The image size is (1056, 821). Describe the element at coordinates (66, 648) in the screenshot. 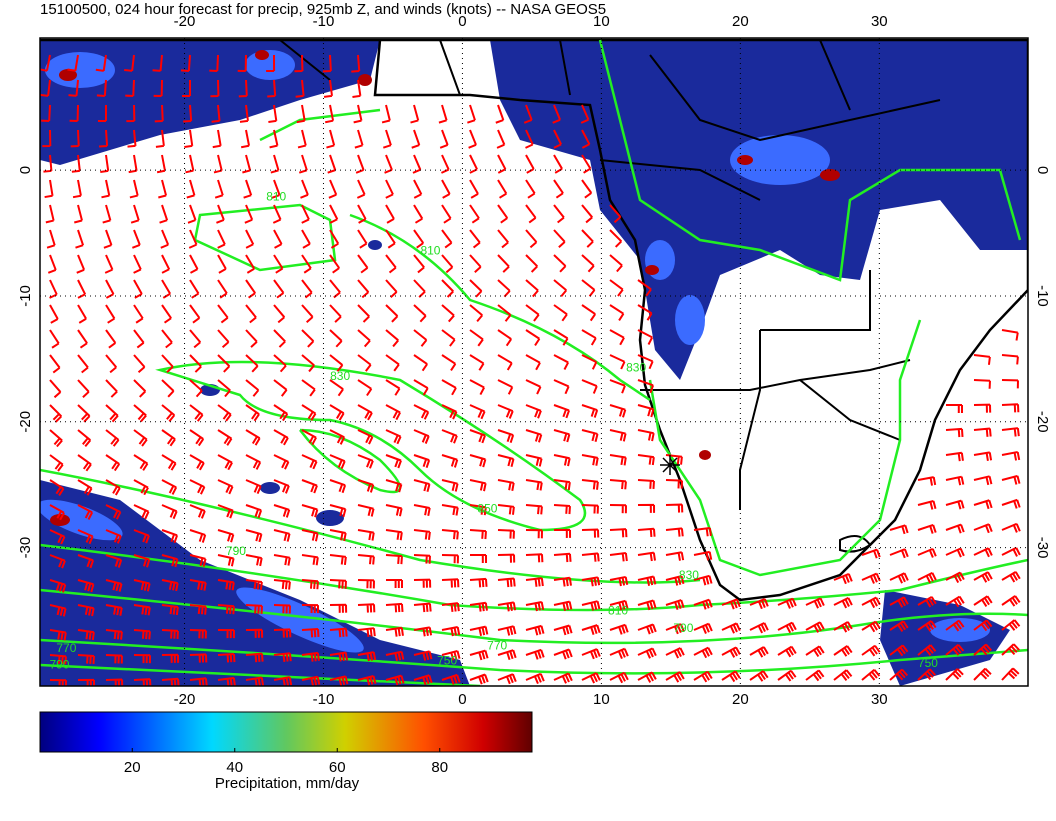

I see `contour-label: 770` at that location.